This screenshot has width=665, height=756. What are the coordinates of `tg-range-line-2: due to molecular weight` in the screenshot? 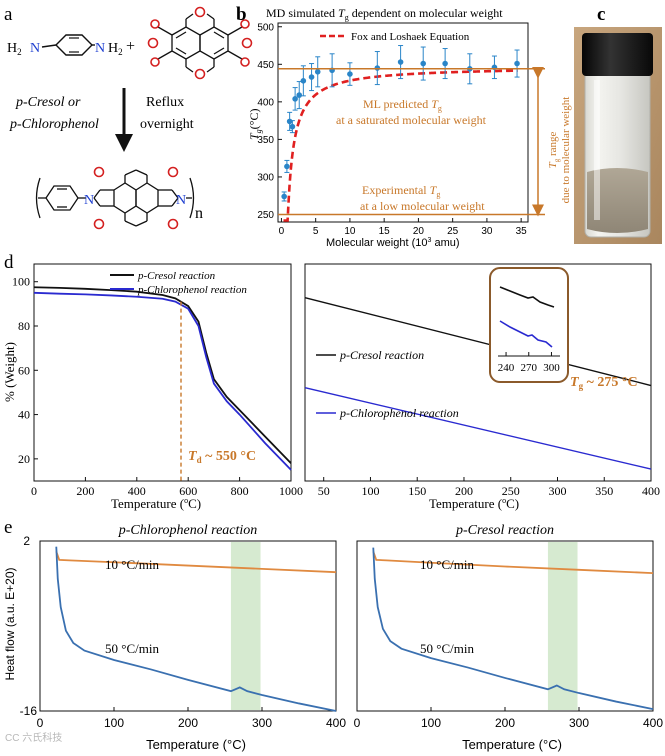 It's located at (566, 150).